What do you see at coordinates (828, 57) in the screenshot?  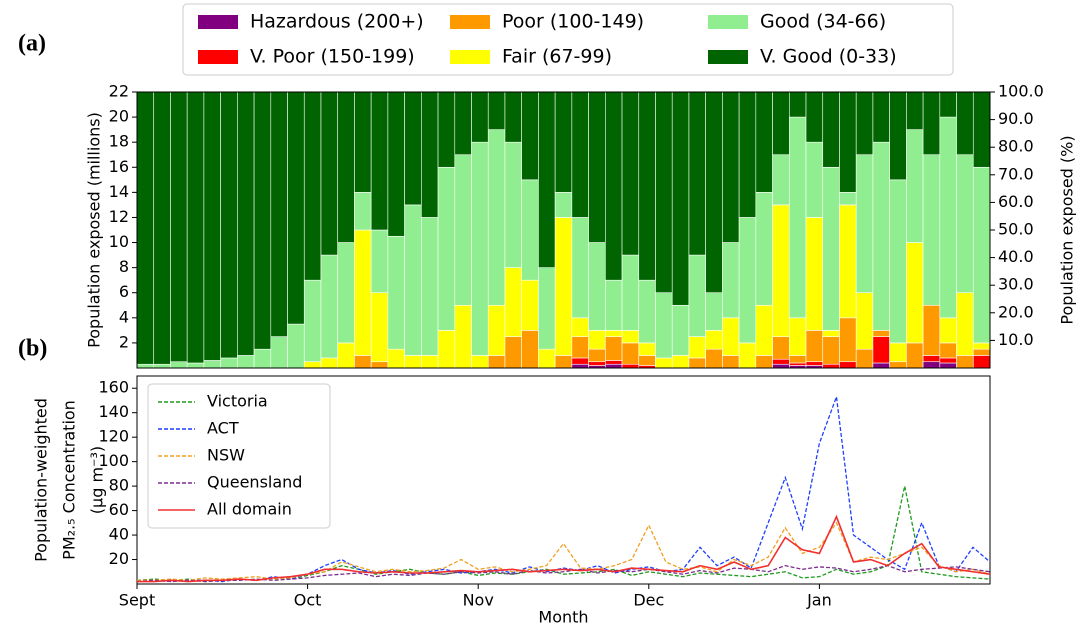 I see `legend-label: V. Good (0-33)` at bounding box center [828, 57].